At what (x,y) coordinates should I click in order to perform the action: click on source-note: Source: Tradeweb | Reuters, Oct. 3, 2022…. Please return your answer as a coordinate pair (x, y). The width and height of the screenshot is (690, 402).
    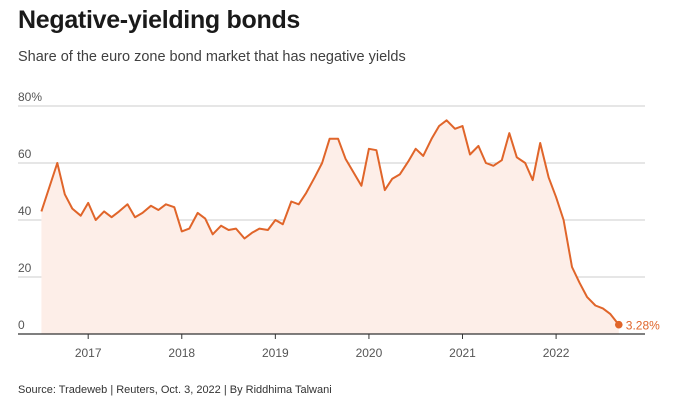
    Looking at the image, I should click on (175, 390).